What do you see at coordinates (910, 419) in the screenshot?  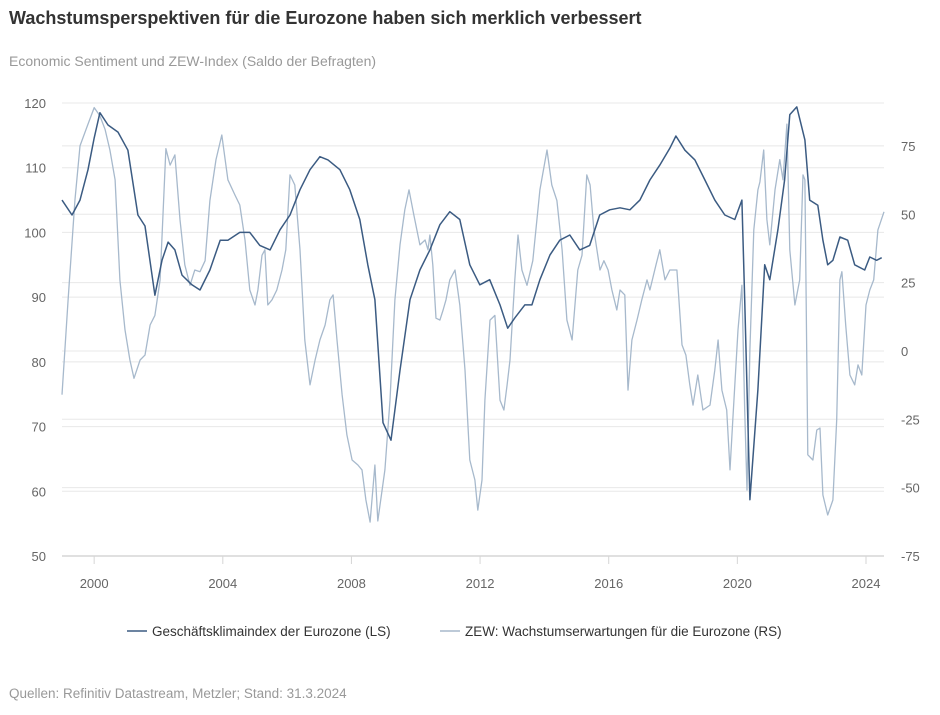 I see `y-right-tick-label: -25` at bounding box center [910, 419].